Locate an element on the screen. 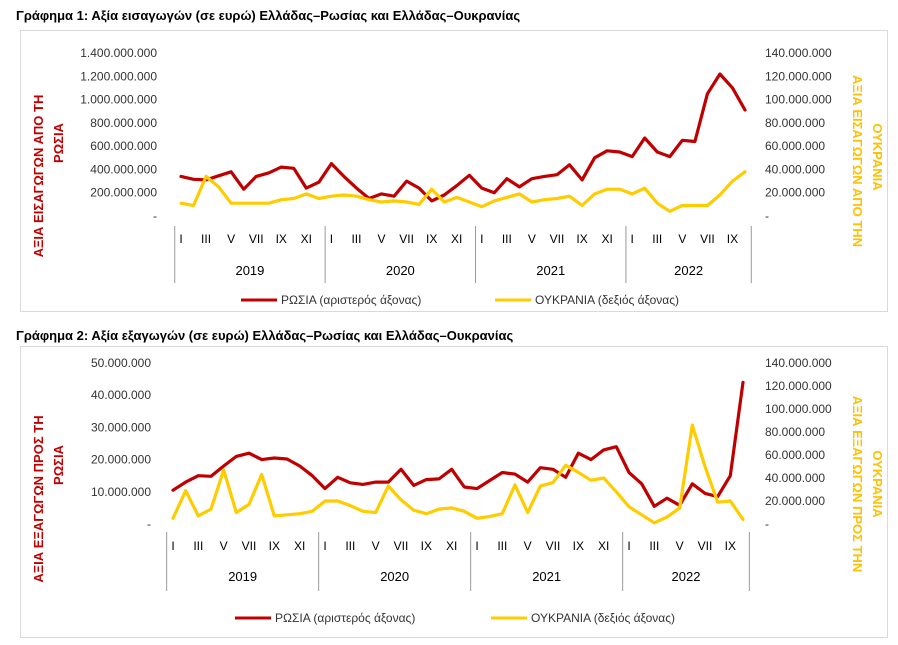 This screenshot has width=898, height=645. chart-2-series is located at coordinates (458, 452).